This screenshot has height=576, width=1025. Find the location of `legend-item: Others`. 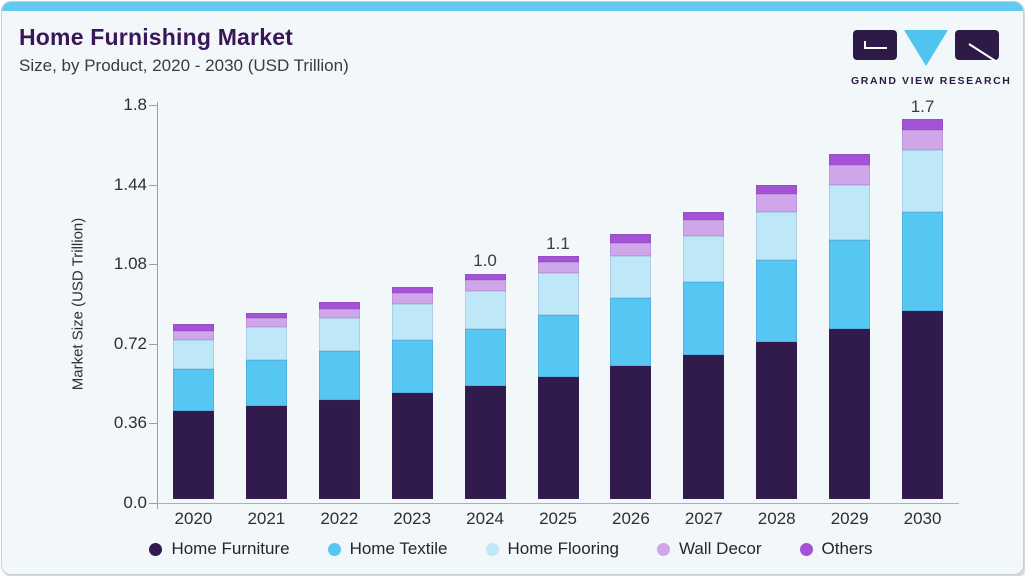

legend-item: Others is located at coordinates (836, 549).